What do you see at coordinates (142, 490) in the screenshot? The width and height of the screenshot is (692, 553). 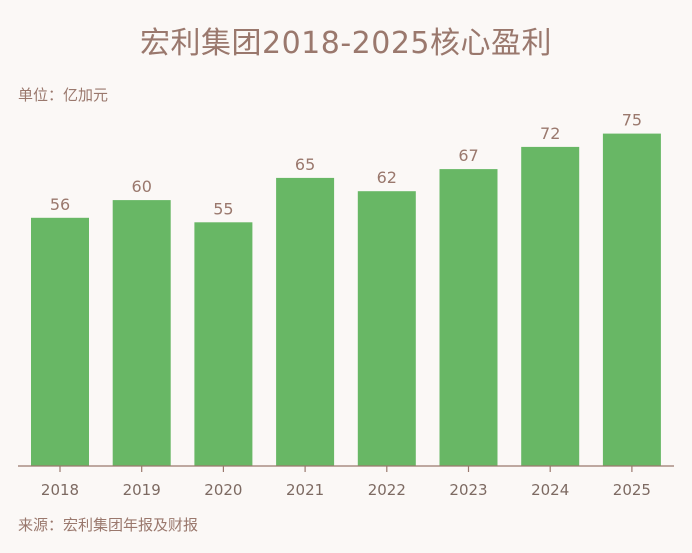 I see `tick-label-2019: 2019` at bounding box center [142, 490].